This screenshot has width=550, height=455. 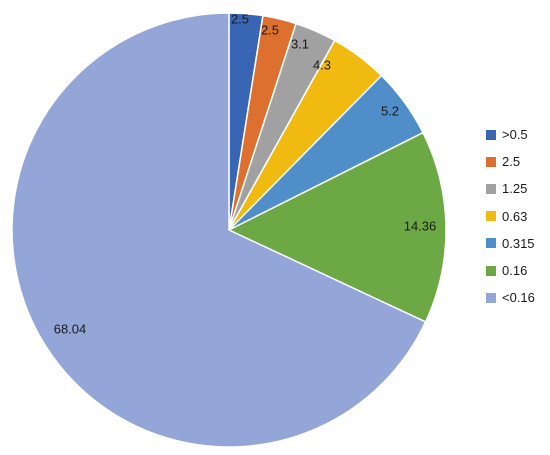 I want to click on legend-item-5: 0.16, so click(x=510, y=270).